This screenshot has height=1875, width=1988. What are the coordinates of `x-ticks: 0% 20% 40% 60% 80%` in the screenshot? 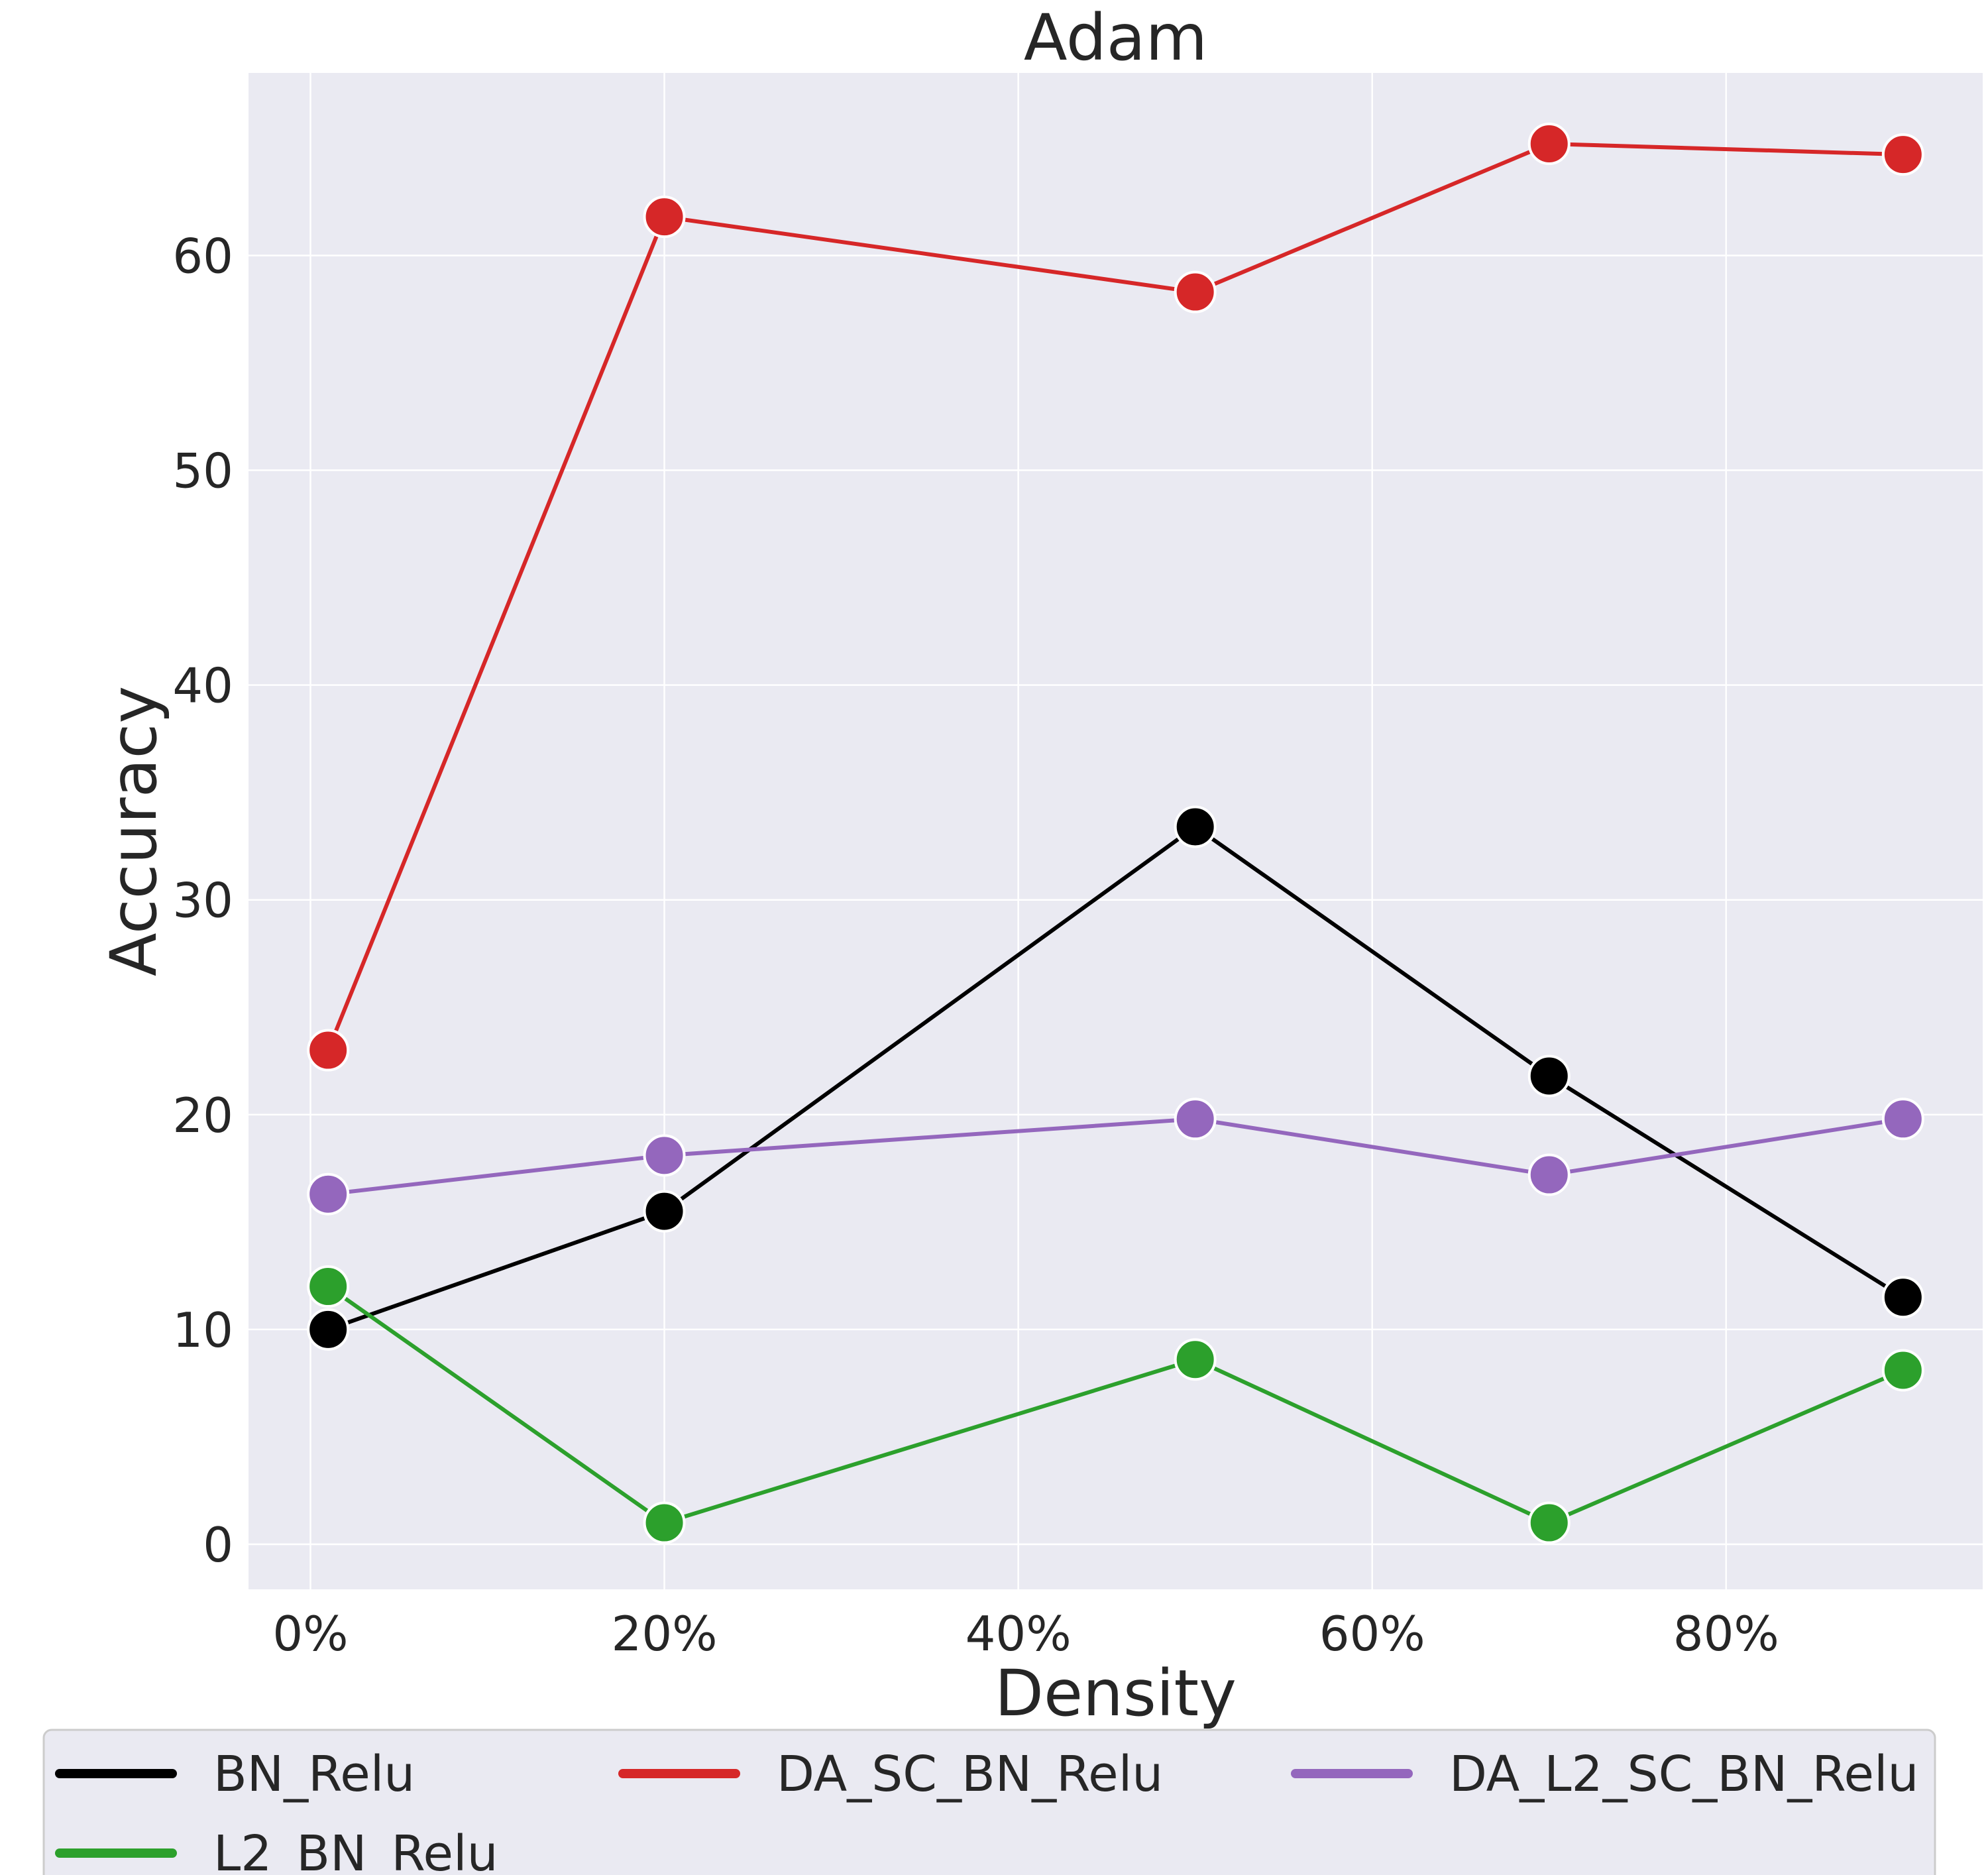 It's located at (1025, 1634).